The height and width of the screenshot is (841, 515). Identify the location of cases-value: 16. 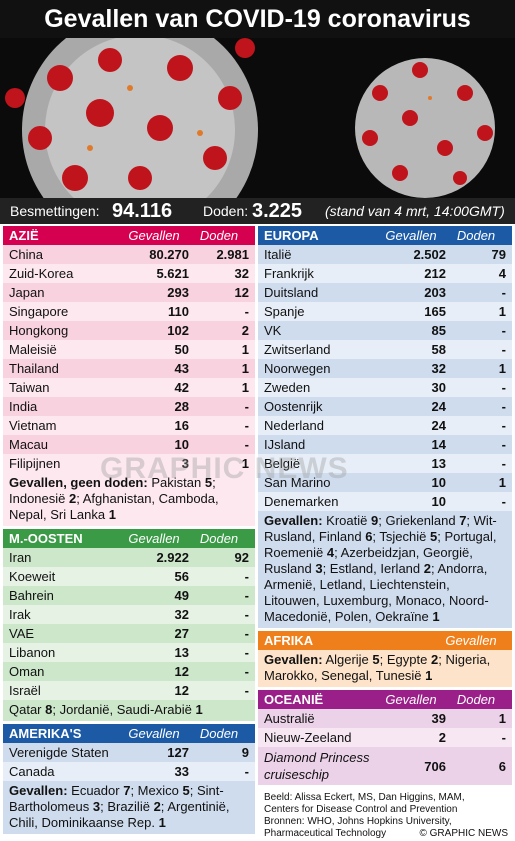
(181, 425).